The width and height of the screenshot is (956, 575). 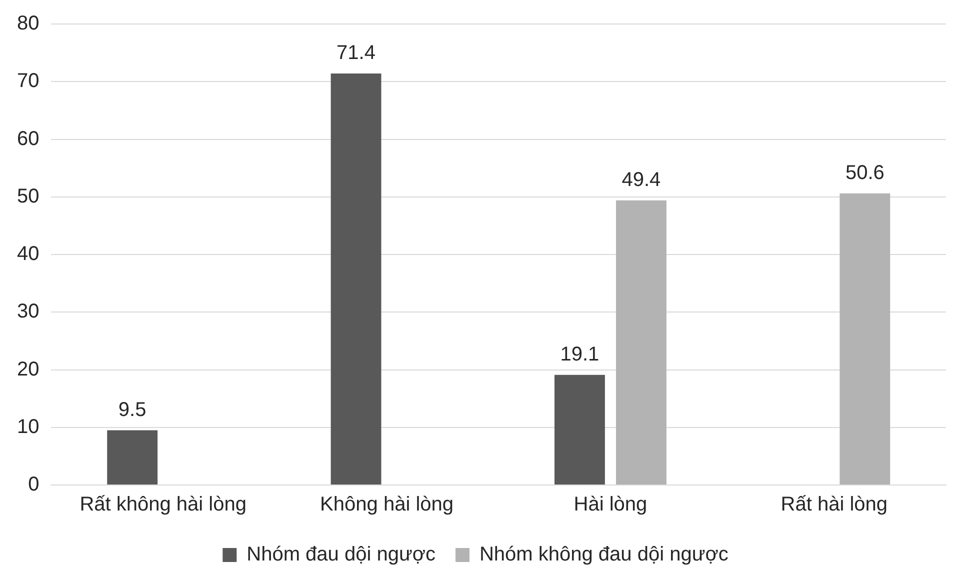 What do you see at coordinates (34, 485) in the screenshot?
I see `y-tick-label: 0` at bounding box center [34, 485].